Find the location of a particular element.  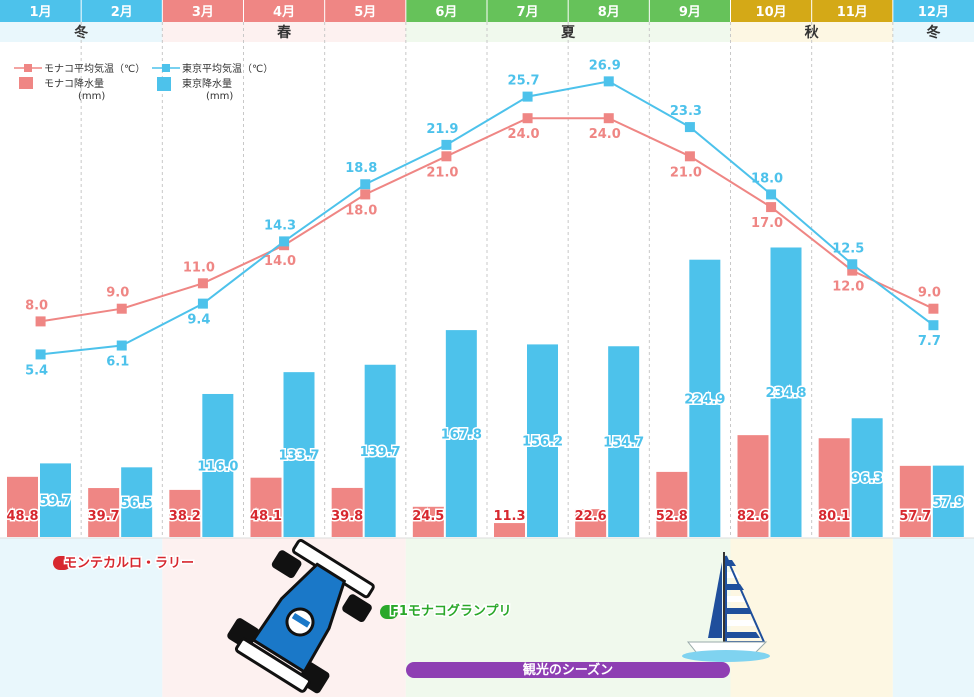

month-label: 8月 is located at coordinates (609, 12).